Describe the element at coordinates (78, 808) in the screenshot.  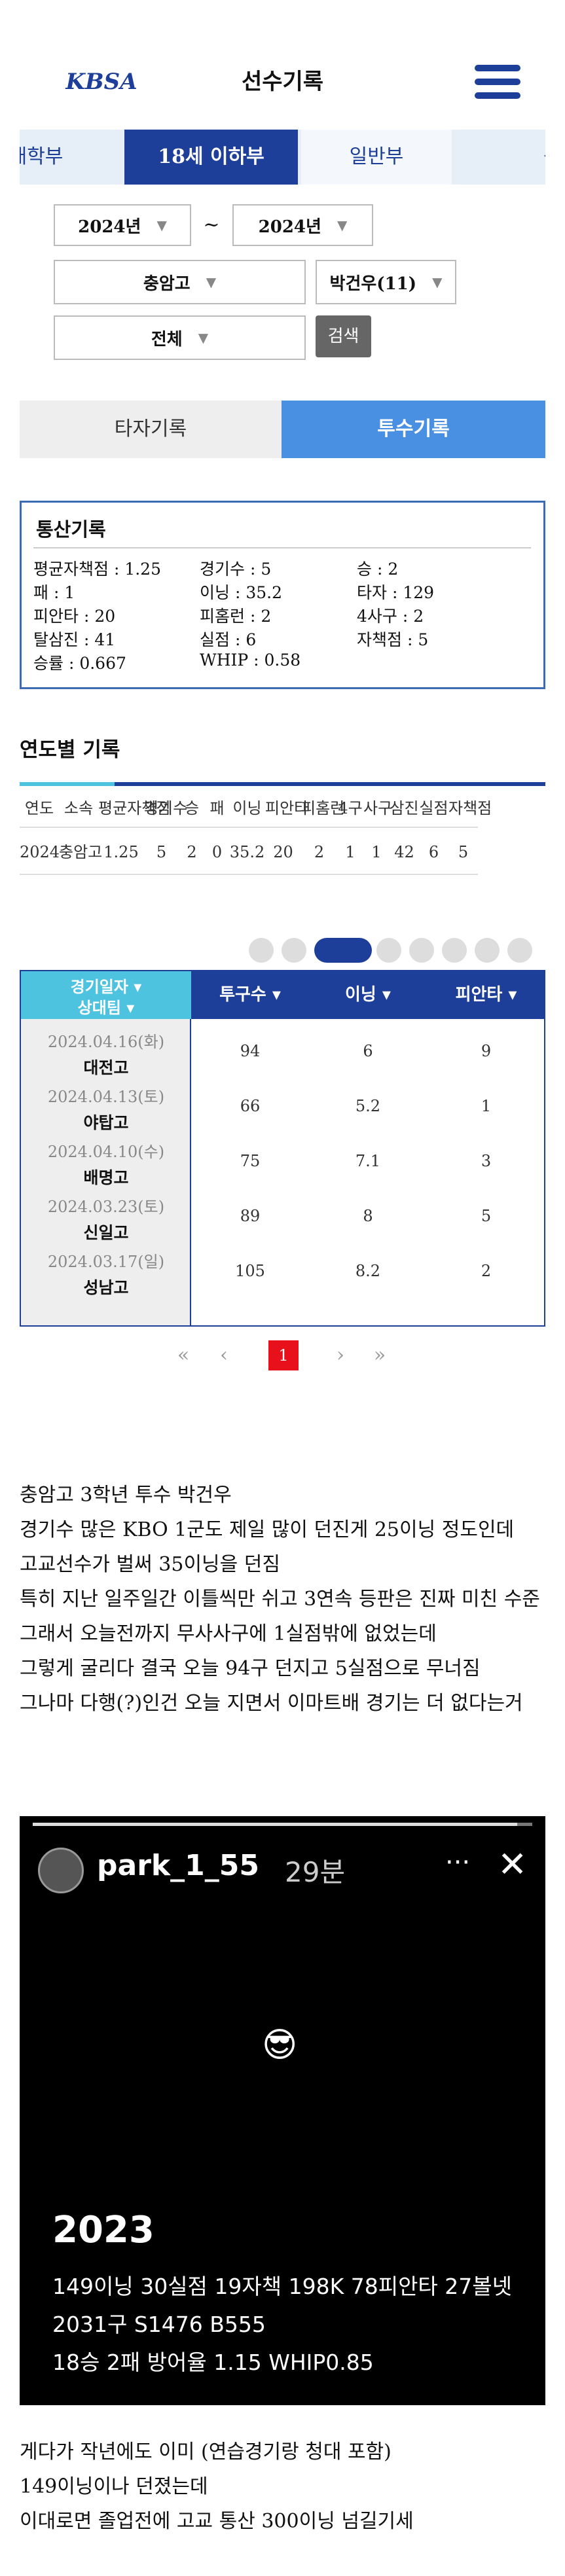
I see `yearly-header: 소속` at that location.